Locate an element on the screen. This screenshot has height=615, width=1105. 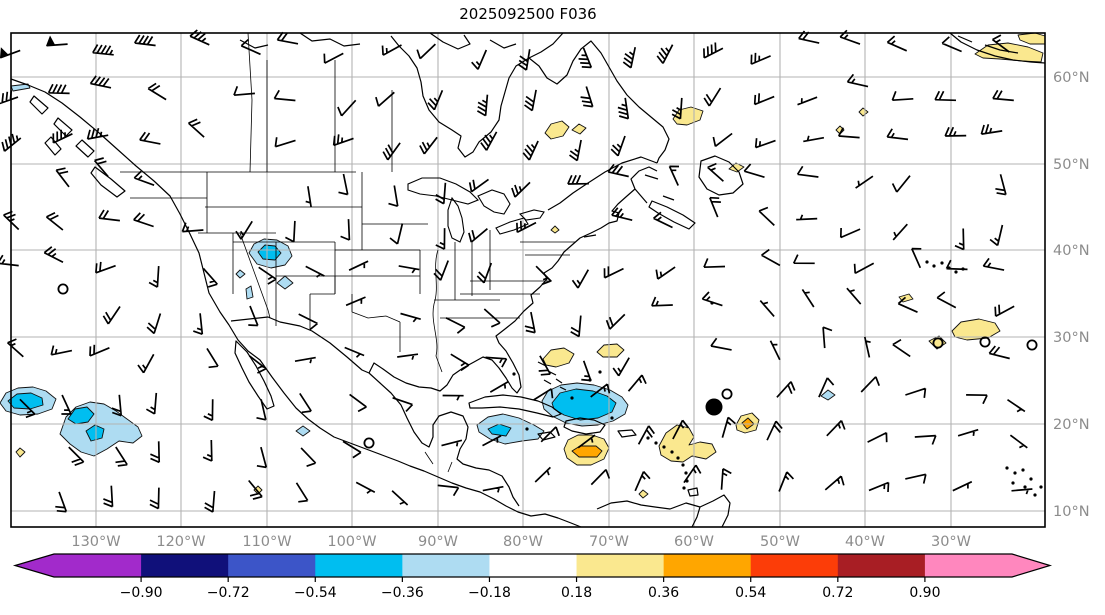
latitude-tick-labels: 60°N 50°N 40°N 30°N 20°N 10°N is located at coordinates (1071, 295).